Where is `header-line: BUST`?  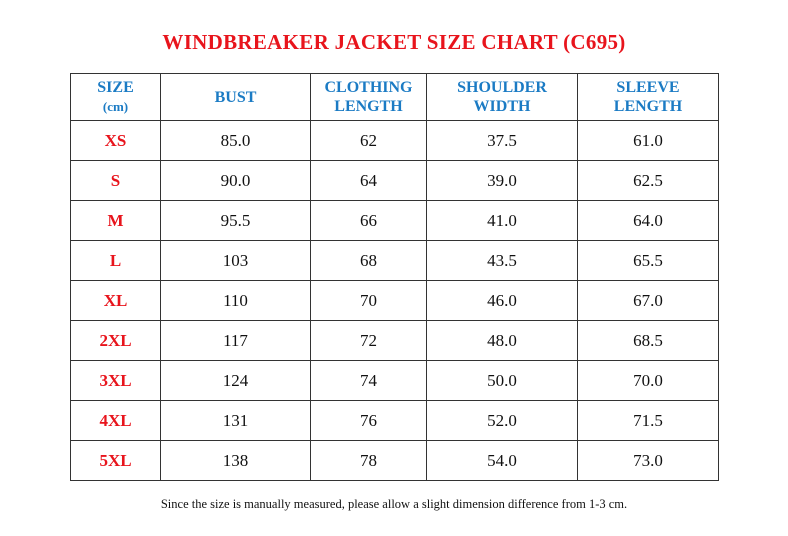
header-line: BUST is located at coordinates (235, 97).